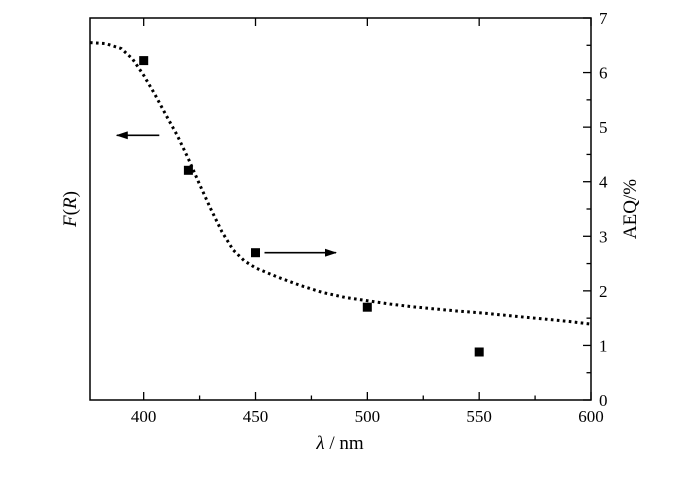 The height and width of the screenshot is (481, 700). Describe the element at coordinates (70, 194) in the screenshot. I see `left-y-axis-paren-close: )` at that location.